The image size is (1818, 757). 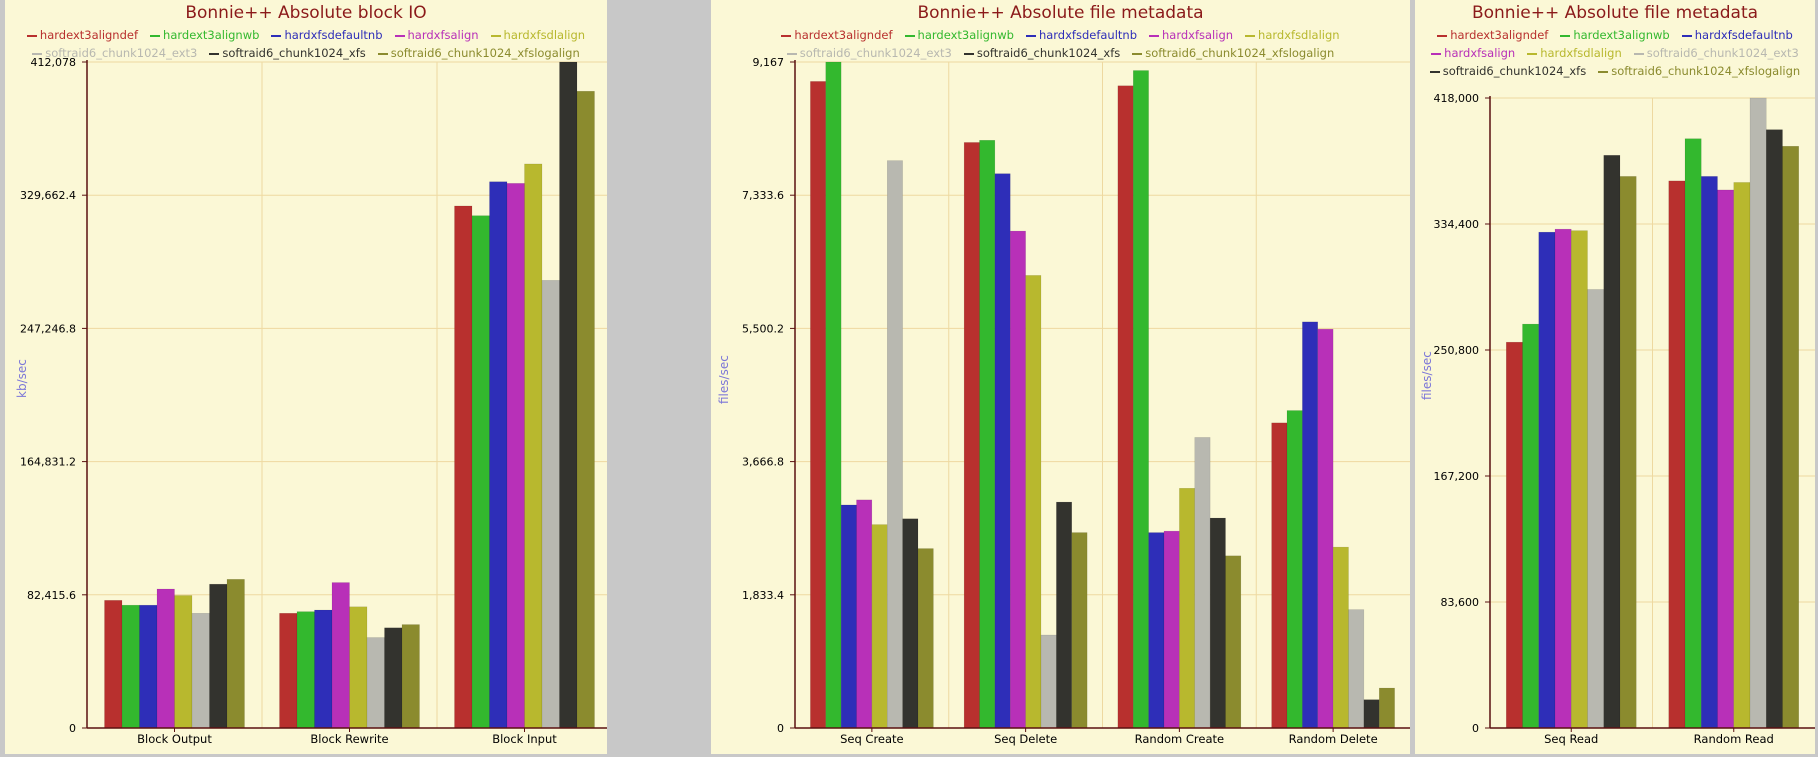 What do you see at coordinates (1457, 224) in the screenshot?
I see `y-tick-label: 334,400` at bounding box center [1457, 224].